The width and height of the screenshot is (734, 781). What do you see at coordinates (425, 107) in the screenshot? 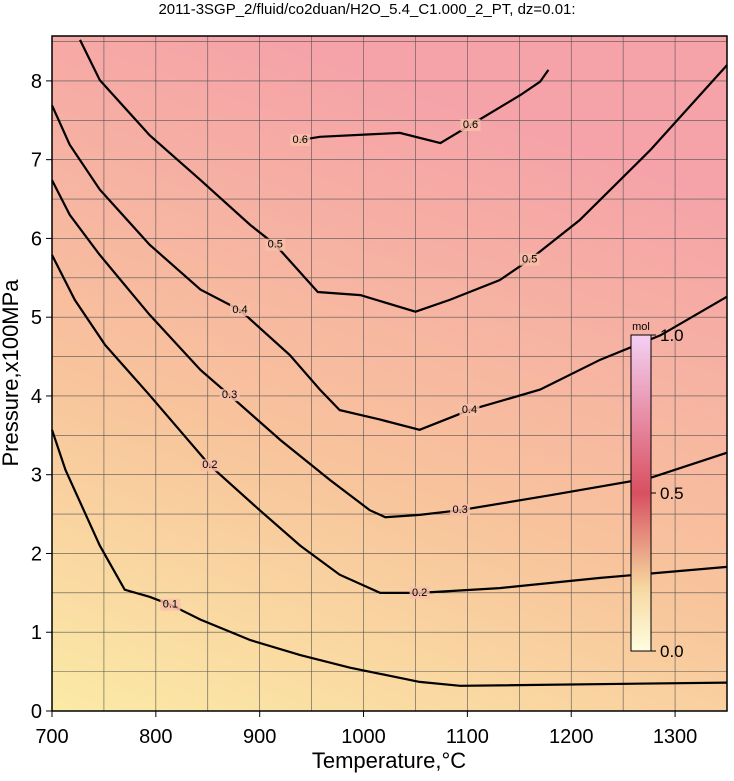
I see `contour-line` at bounding box center [425, 107].